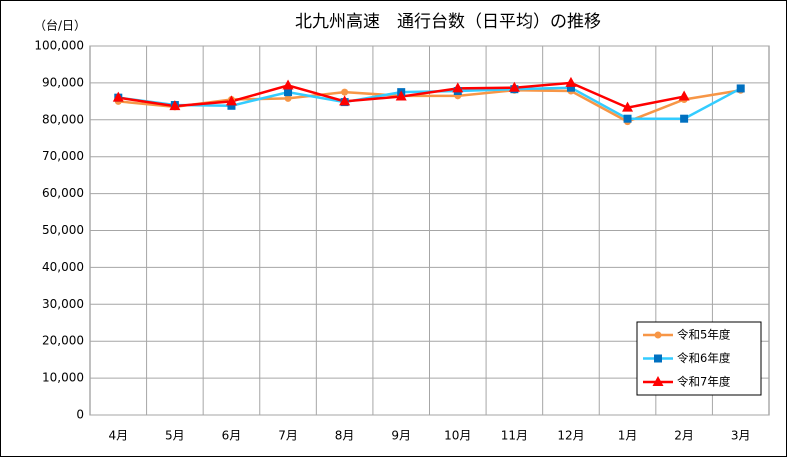 This screenshot has width=787, height=457. What do you see at coordinates (457, 436) in the screenshot?
I see `x-tick-label: 10月` at bounding box center [457, 436].